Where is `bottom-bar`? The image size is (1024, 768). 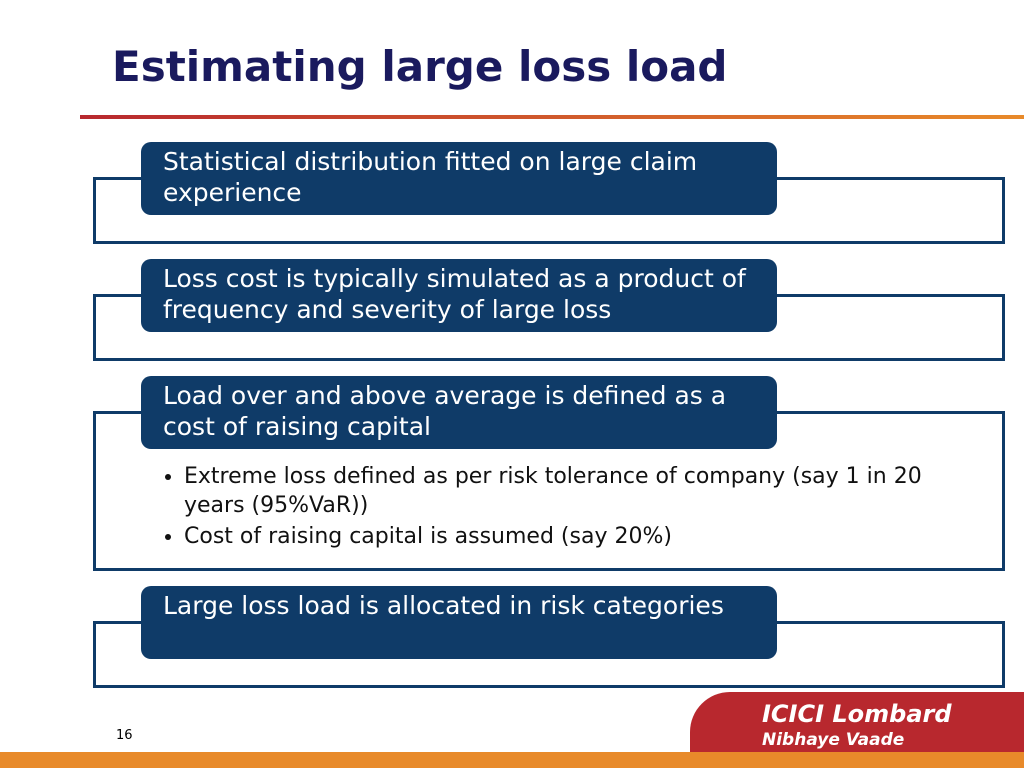 bottom-bar is located at coordinates (512, 760).